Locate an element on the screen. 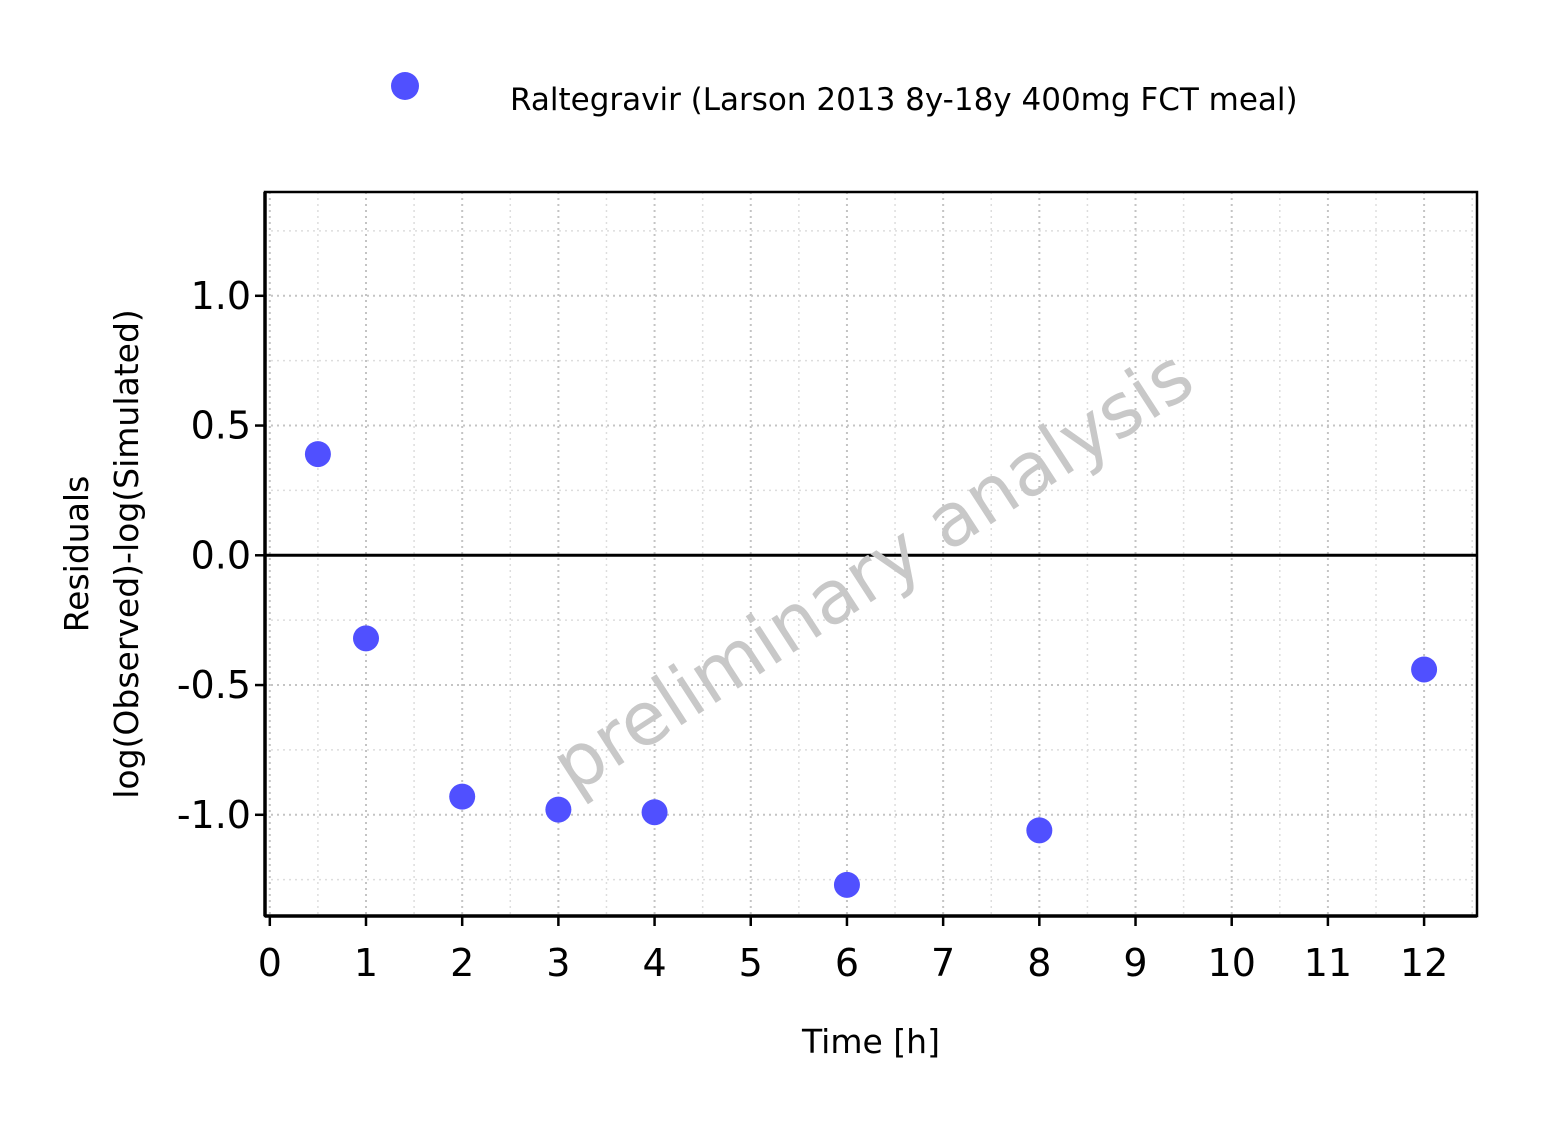  y-tick-label: -0.5 is located at coordinates (214, 685).